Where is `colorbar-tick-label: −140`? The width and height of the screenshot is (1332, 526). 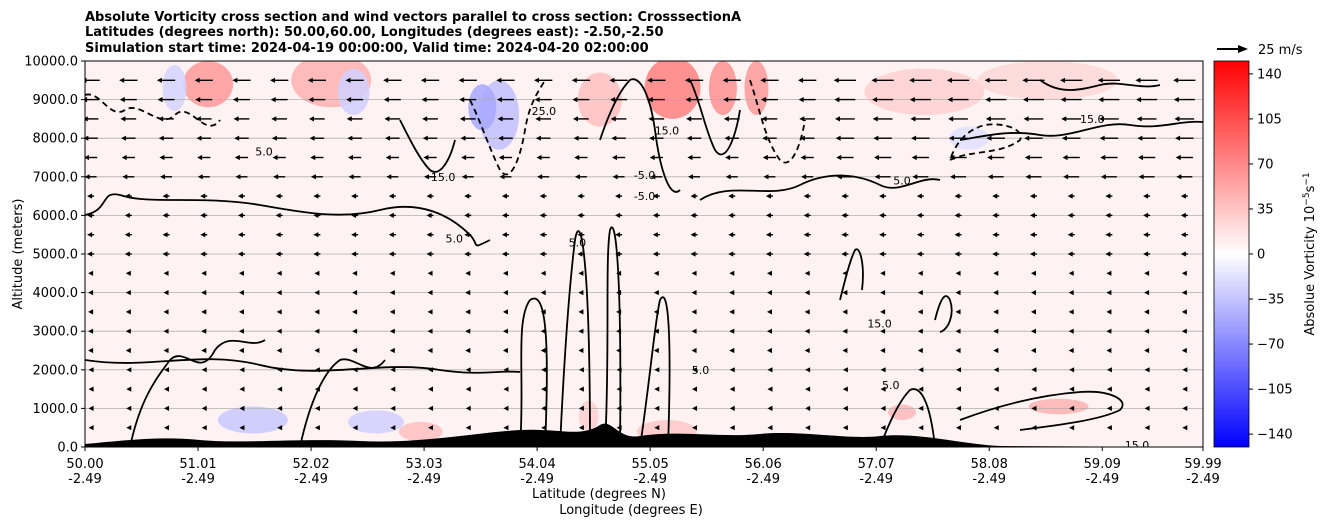 colorbar-tick-label: −140 is located at coordinates (1275, 435).